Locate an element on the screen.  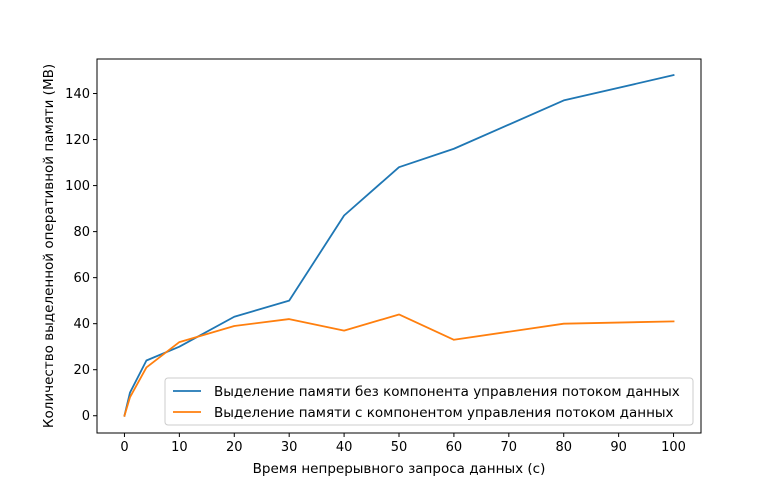
legend-box is located at coordinates (429, 401).